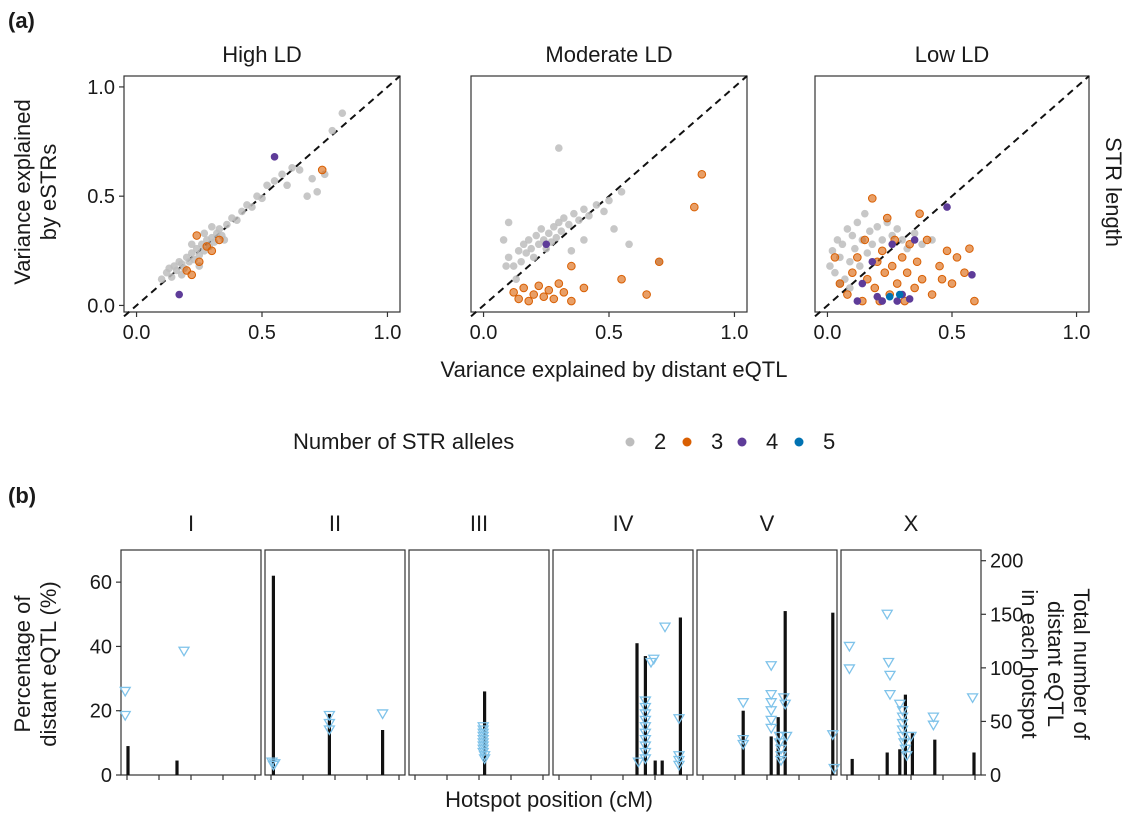 This screenshot has height=815, width=1135. I want to click on data-point-5-alleles, so click(899, 294).